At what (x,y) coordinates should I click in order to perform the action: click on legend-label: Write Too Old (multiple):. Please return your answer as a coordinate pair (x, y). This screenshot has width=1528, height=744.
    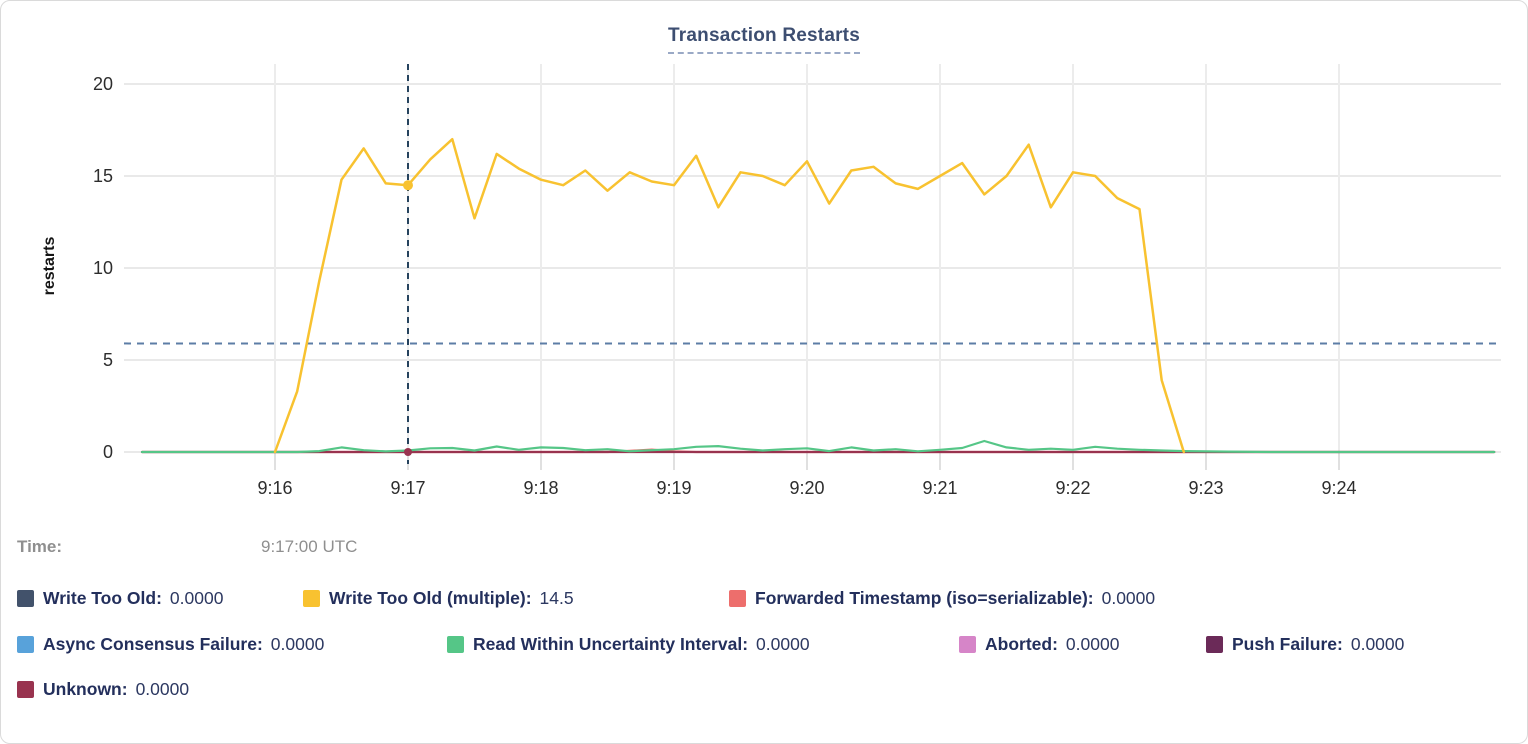
    Looking at the image, I should click on (430, 597).